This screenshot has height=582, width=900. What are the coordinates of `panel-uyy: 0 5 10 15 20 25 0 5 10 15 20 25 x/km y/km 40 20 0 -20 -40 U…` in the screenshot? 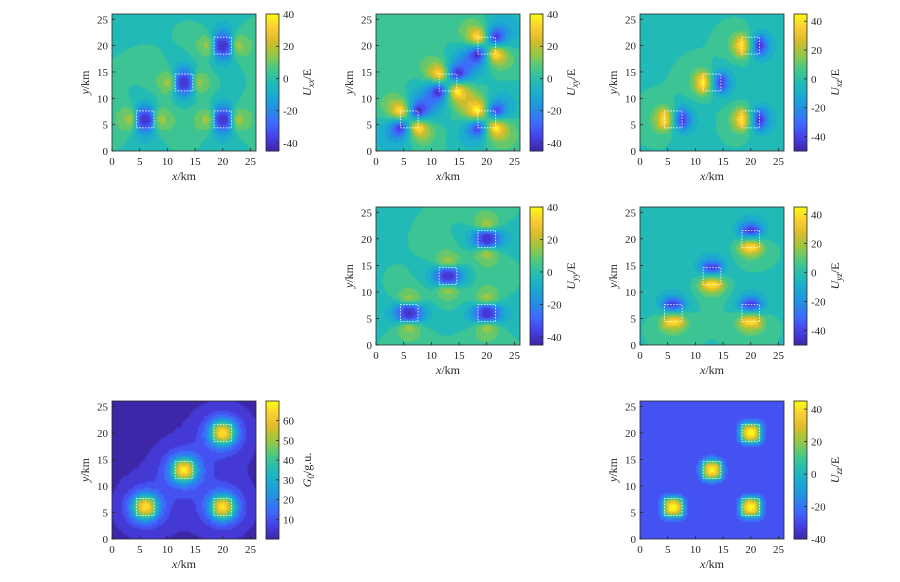 It's located at (461, 289).